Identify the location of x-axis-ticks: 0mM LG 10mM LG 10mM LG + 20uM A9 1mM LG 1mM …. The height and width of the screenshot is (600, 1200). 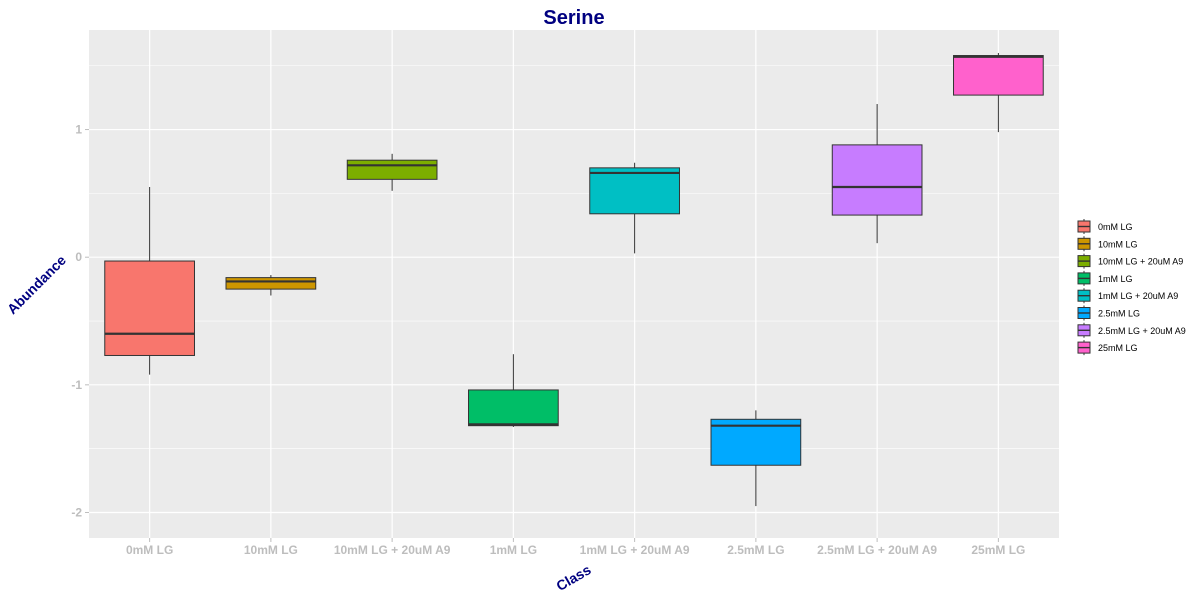
(575, 547).